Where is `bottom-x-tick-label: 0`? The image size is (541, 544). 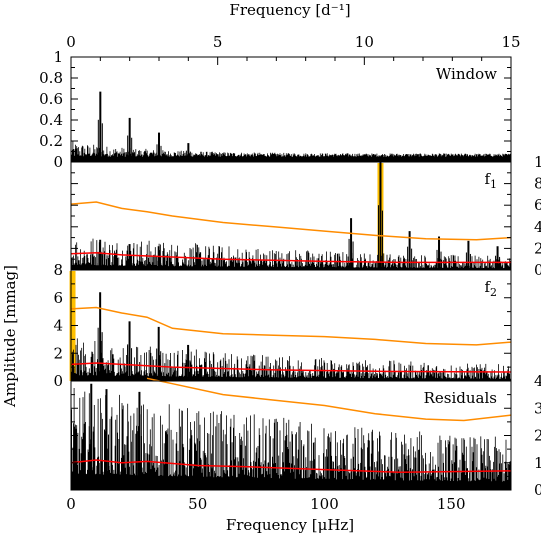
bottom-x-tick-label: 0 is located at coordinates (71, 504).